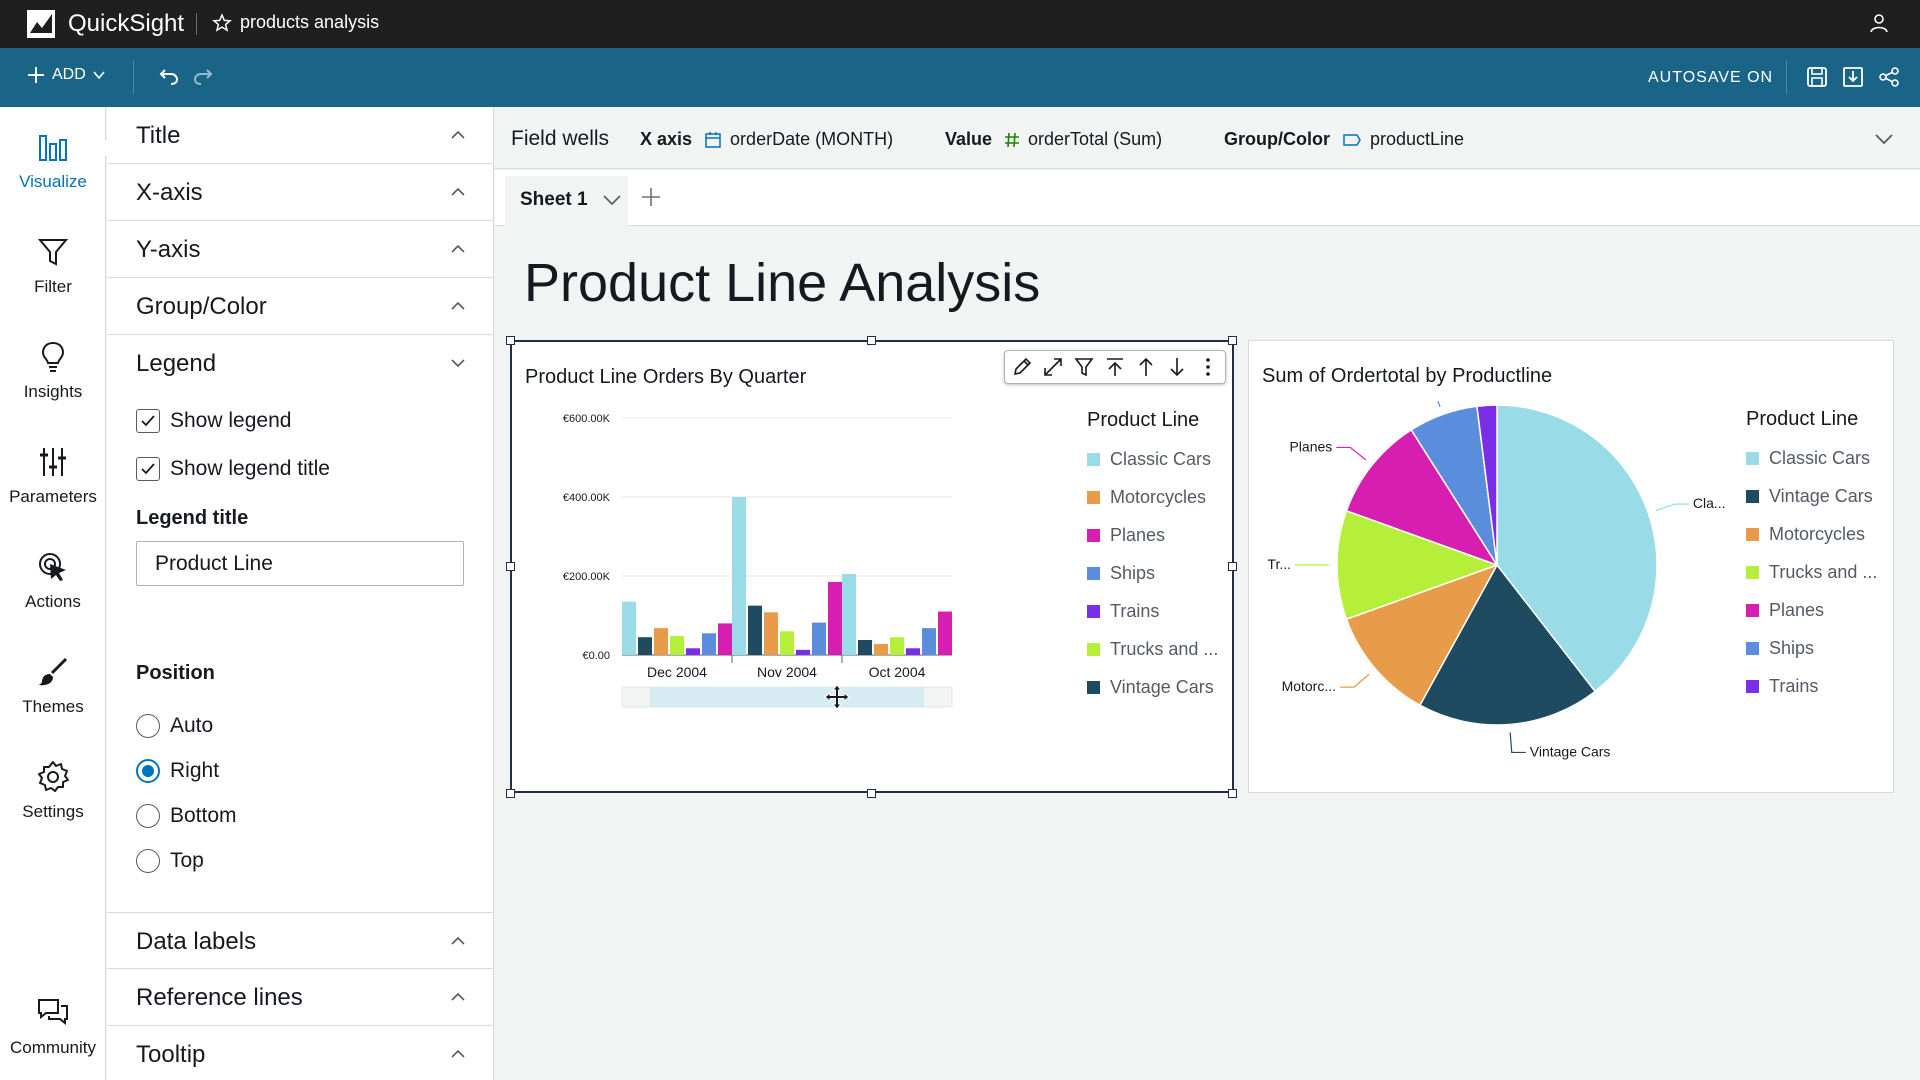 The image size is (1920, 1080). I want to click on section-label: X-axis, so click(169, 192).